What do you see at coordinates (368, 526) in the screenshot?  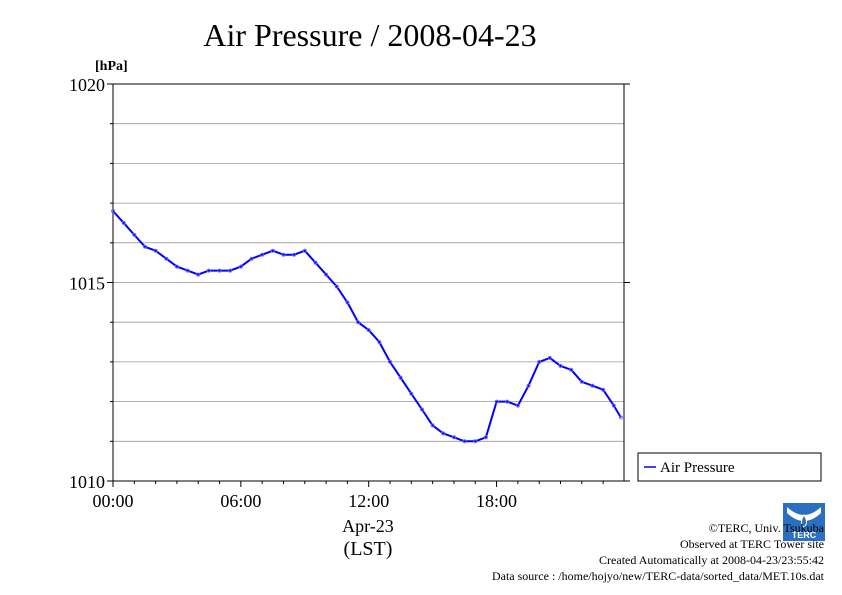 I see `x-axis-label: Apr-23` at bounding box center [368, 526].